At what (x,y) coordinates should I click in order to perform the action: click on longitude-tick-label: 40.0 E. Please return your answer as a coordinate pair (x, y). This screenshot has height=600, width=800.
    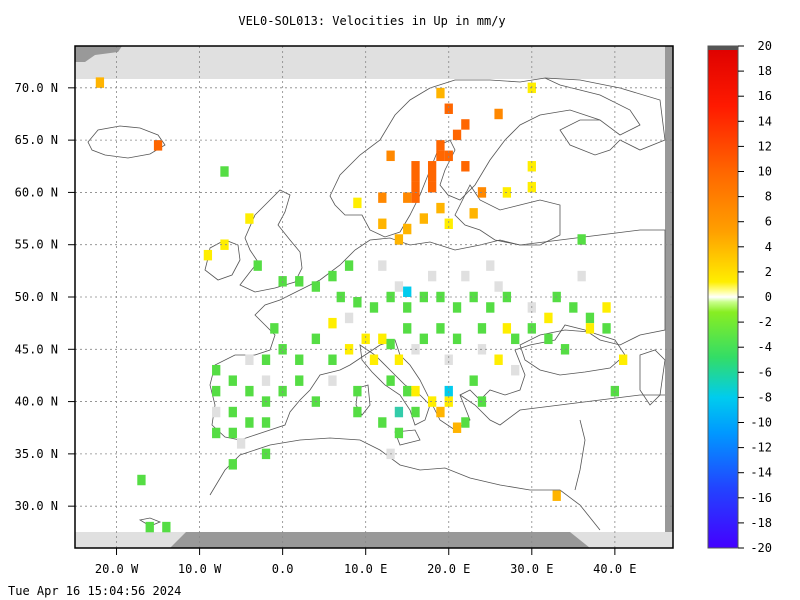
    Looking at the image, I should click on (614, 569).